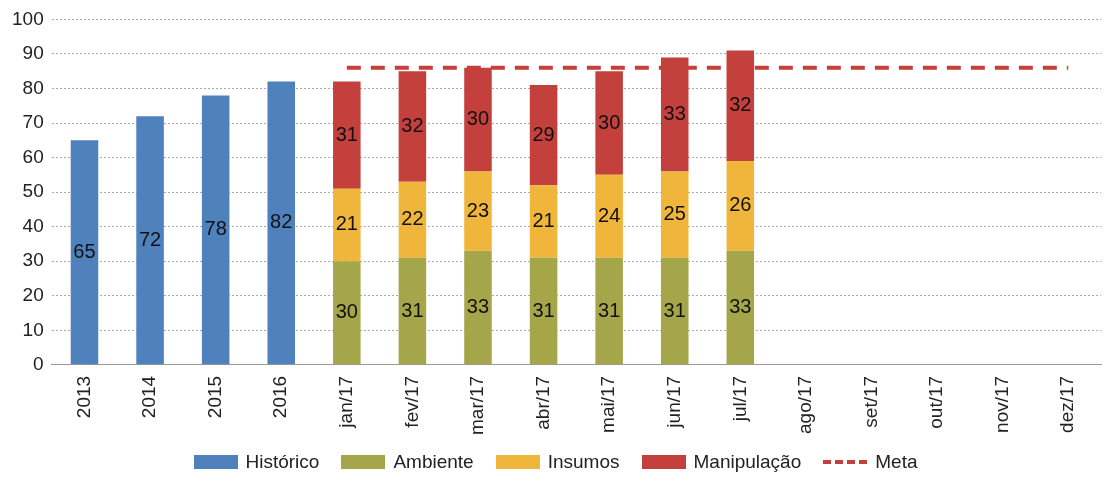  Describe the element at coordinates (805, 404) in the screenshot. I see `x-tick-label: ago/17` at that location.